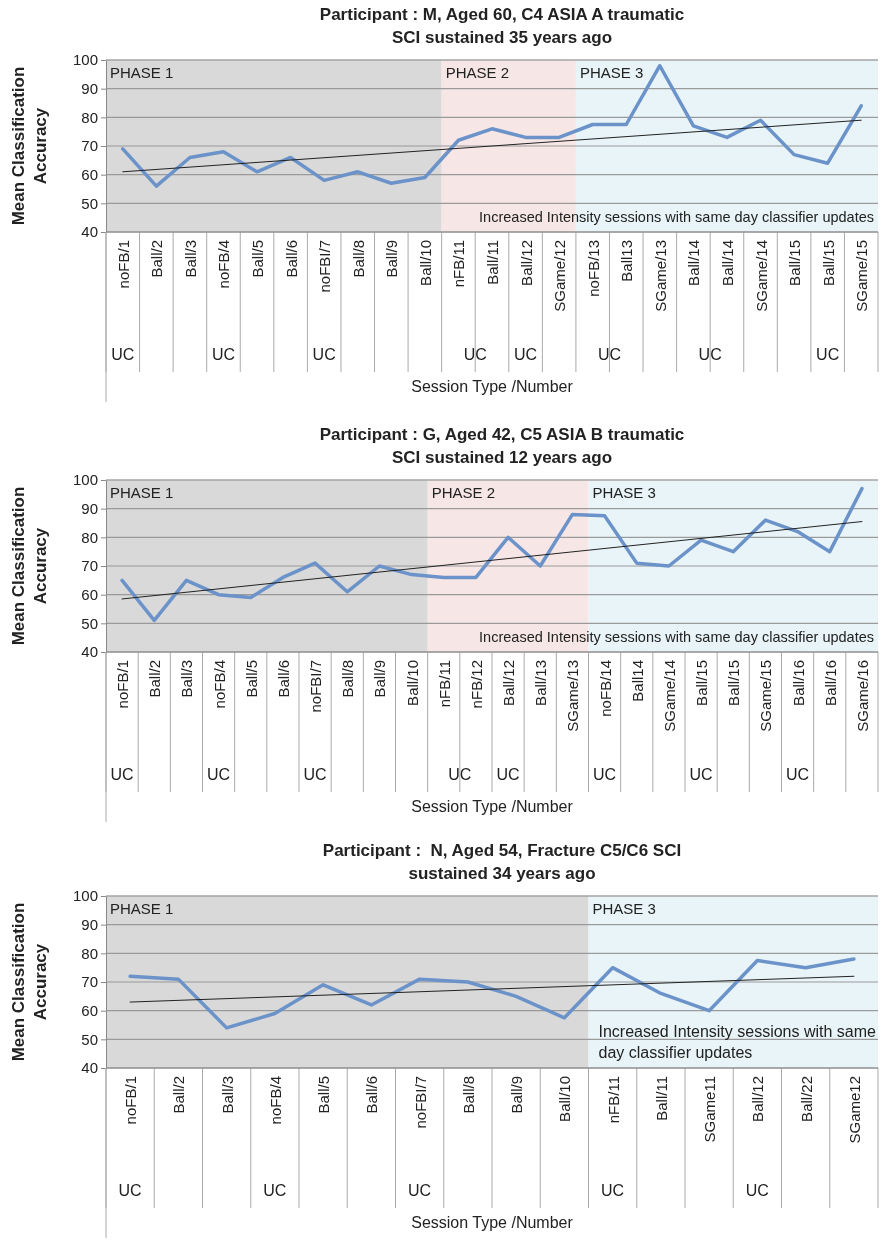 Image resolution: width=885 pixels, height=1241 pixels. I want to click on x-tick-label: Ball/12, so click(526, 263).